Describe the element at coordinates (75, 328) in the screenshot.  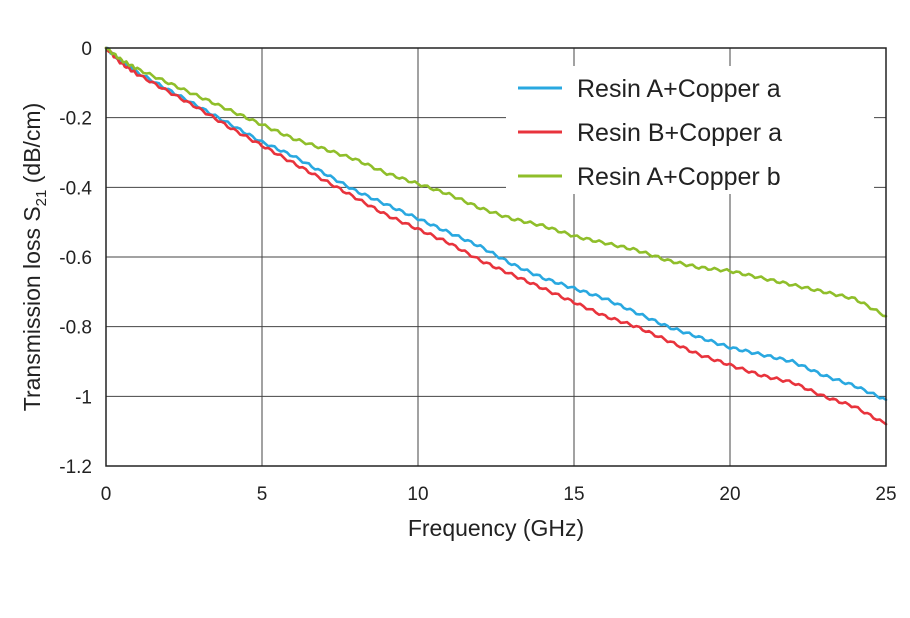
I see `y-tick-label: -0.8` at that location.